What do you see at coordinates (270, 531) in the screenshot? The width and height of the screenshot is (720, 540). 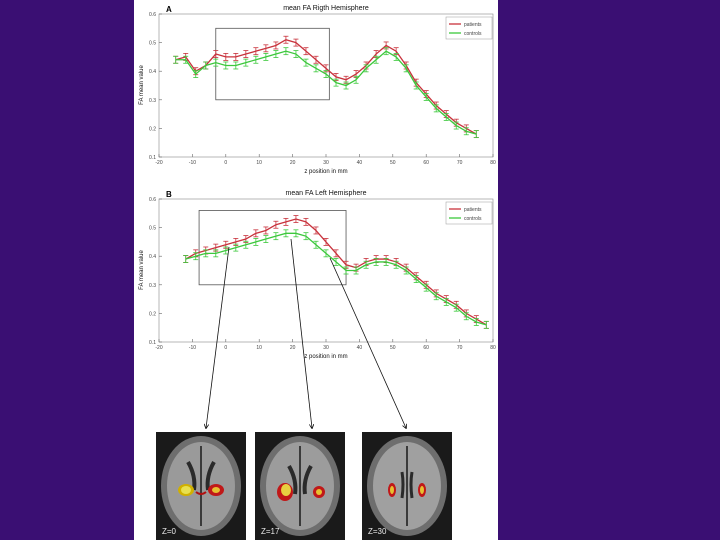 I see `slice-label: Z=17` at bounding box center [270, 531].